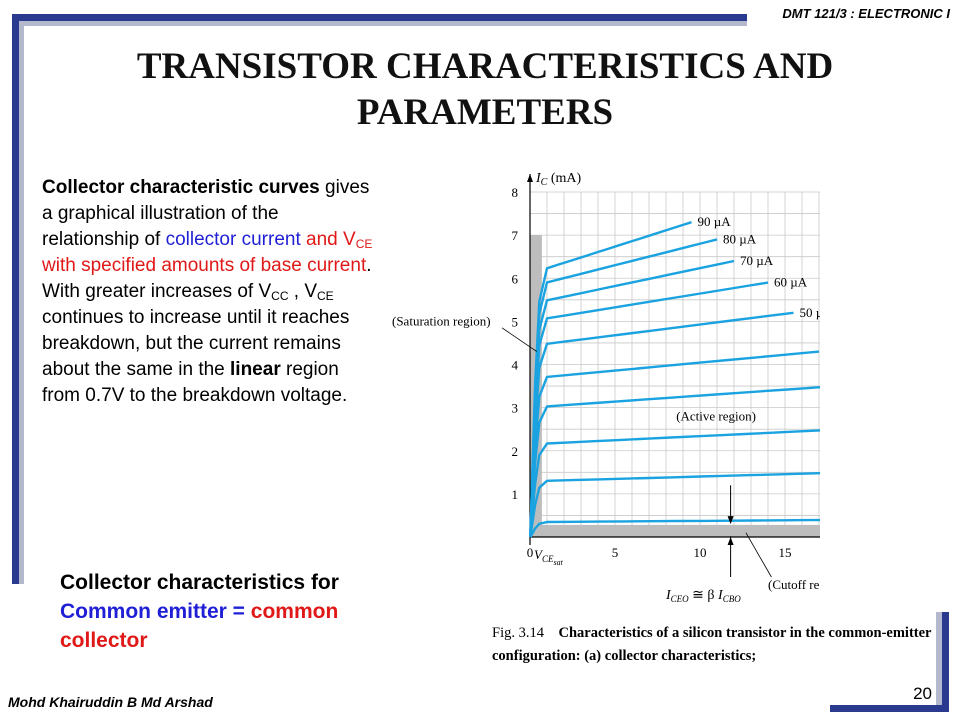 The image size is (960, 720). I want to click on curve-20A, so click(674, 483).